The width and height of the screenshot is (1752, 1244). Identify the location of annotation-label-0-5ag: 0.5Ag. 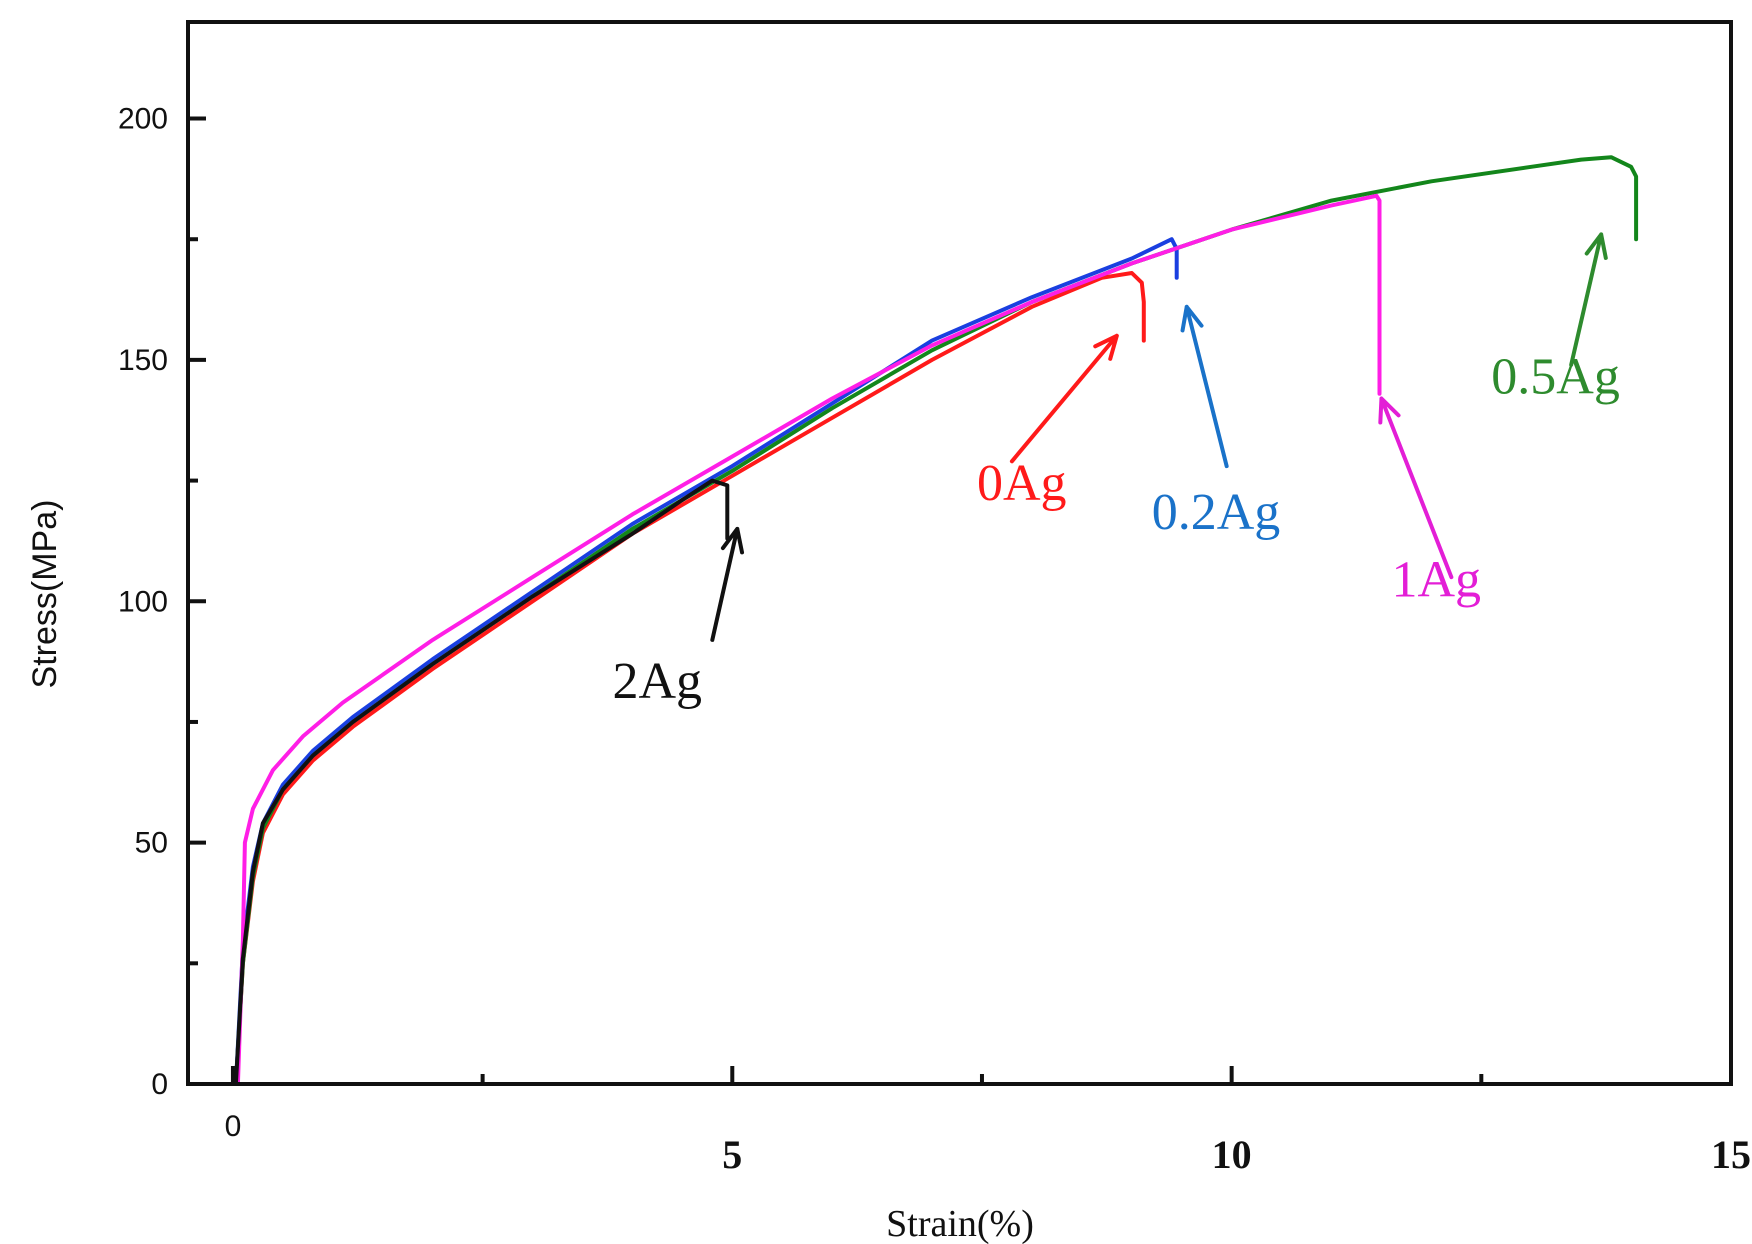
(1555, 377).